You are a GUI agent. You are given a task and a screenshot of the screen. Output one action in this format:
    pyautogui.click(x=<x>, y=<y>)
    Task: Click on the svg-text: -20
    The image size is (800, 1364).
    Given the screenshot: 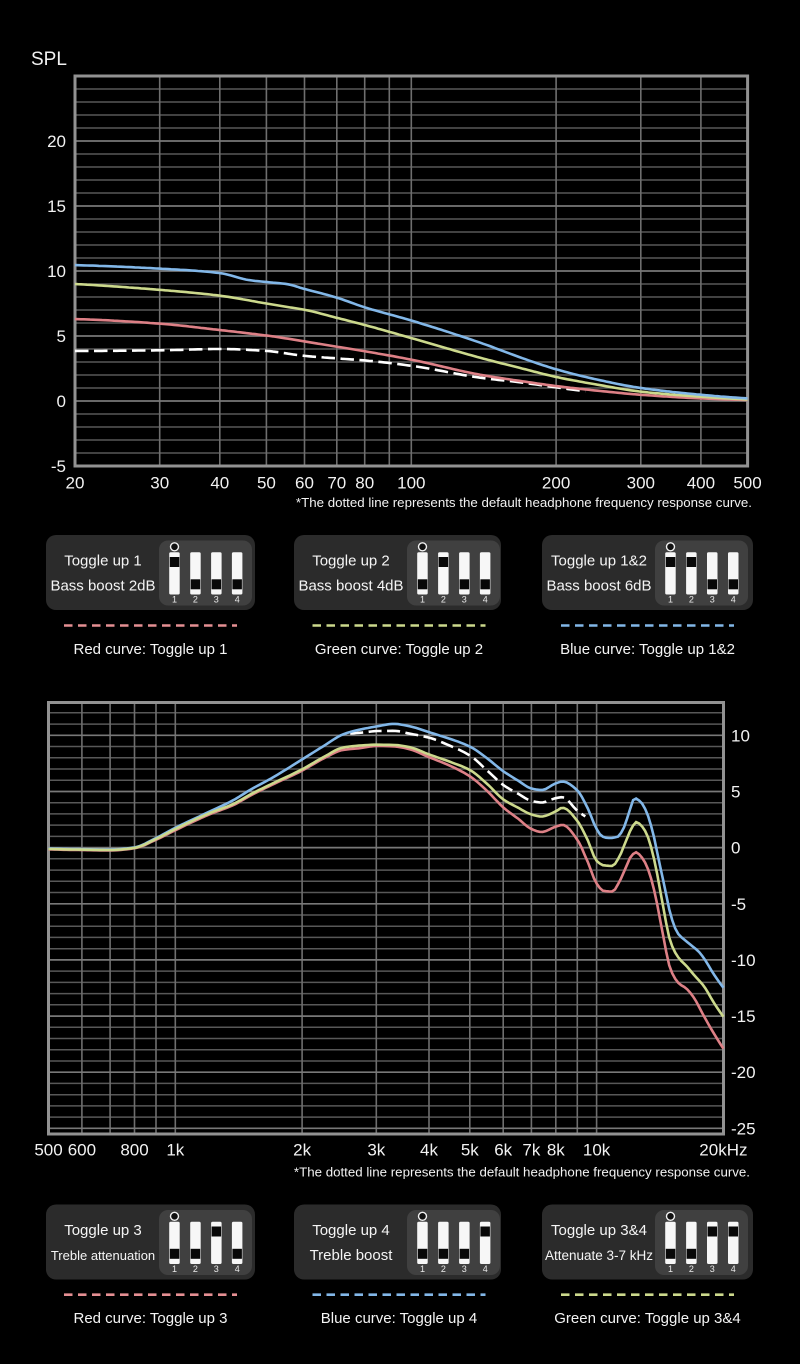 What is the action you would take?
    pyautogui.click(x=743, y=1072)
    